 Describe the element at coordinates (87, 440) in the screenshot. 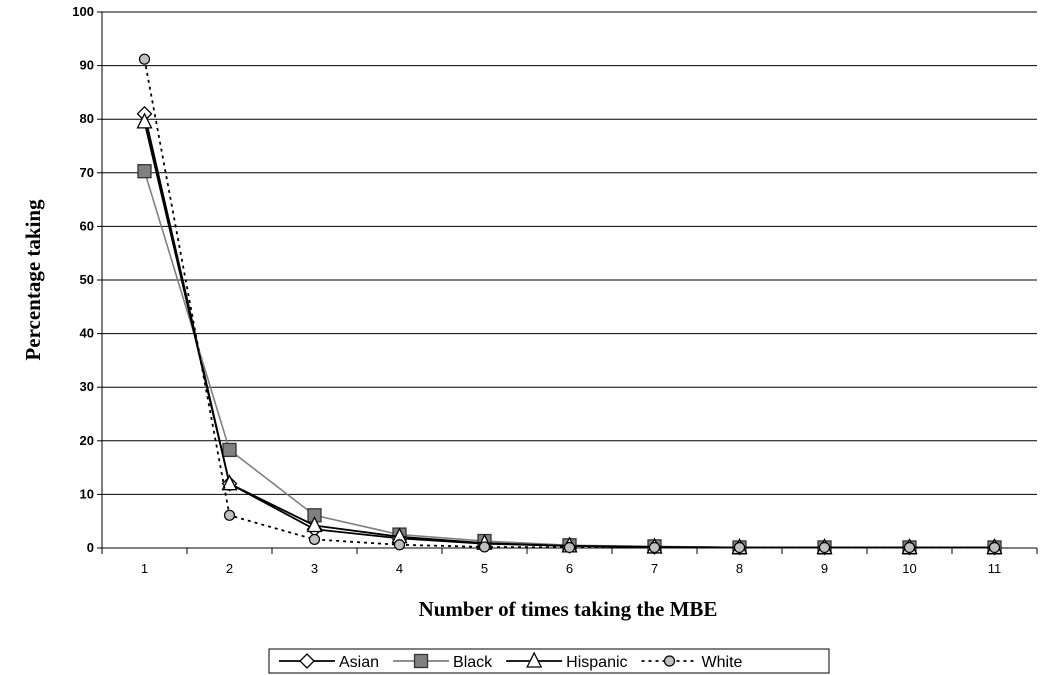

I see `y-tick-label: 20` at that location.